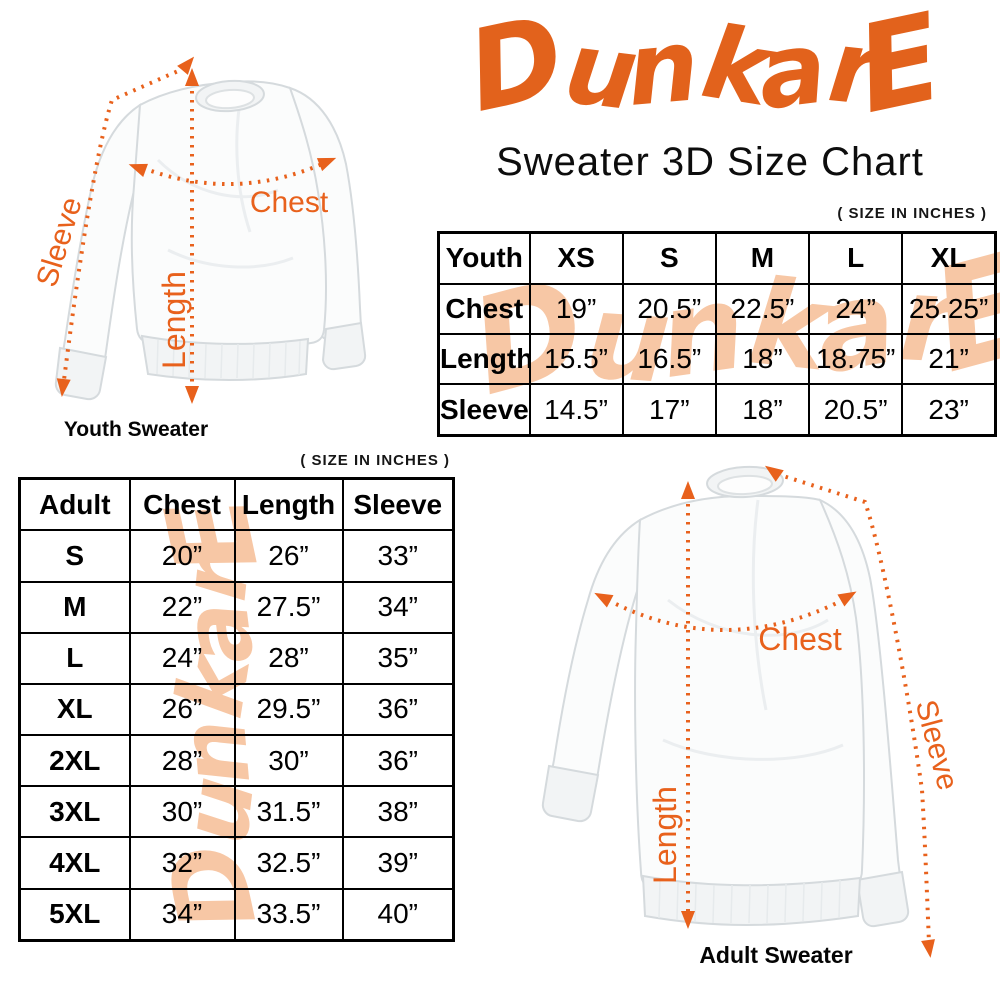  I want to click on row-header-cell: L, so click(74, 658).